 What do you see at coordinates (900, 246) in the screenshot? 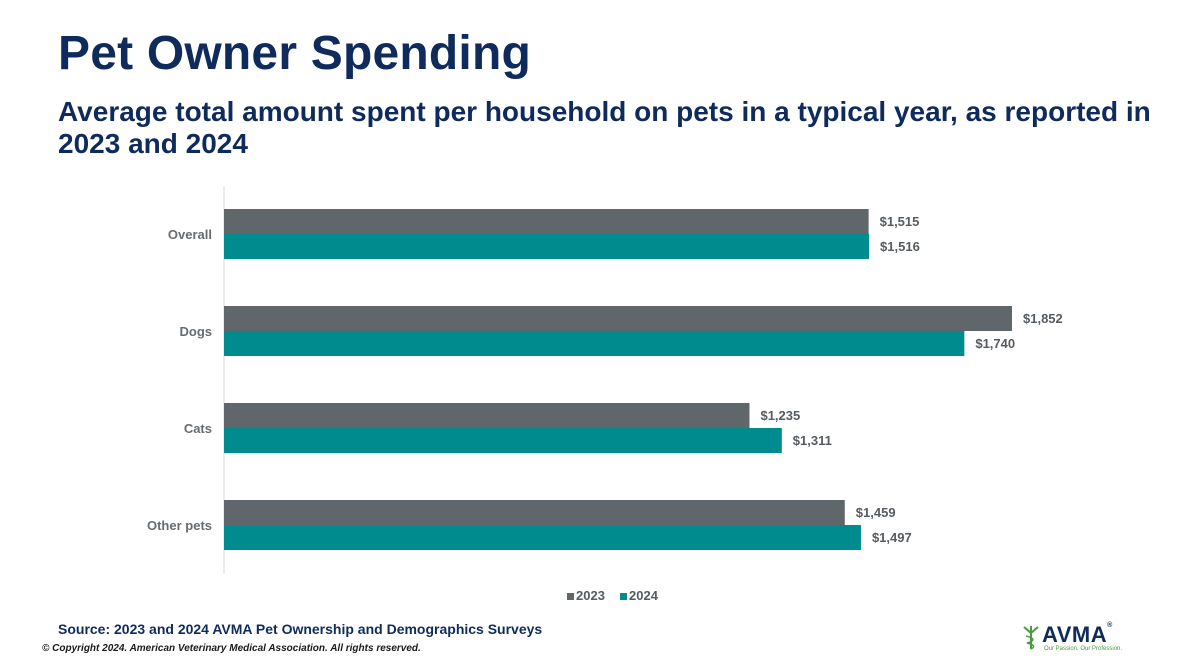
I see `data-label: $1,516` at bounding box center [900, 246].